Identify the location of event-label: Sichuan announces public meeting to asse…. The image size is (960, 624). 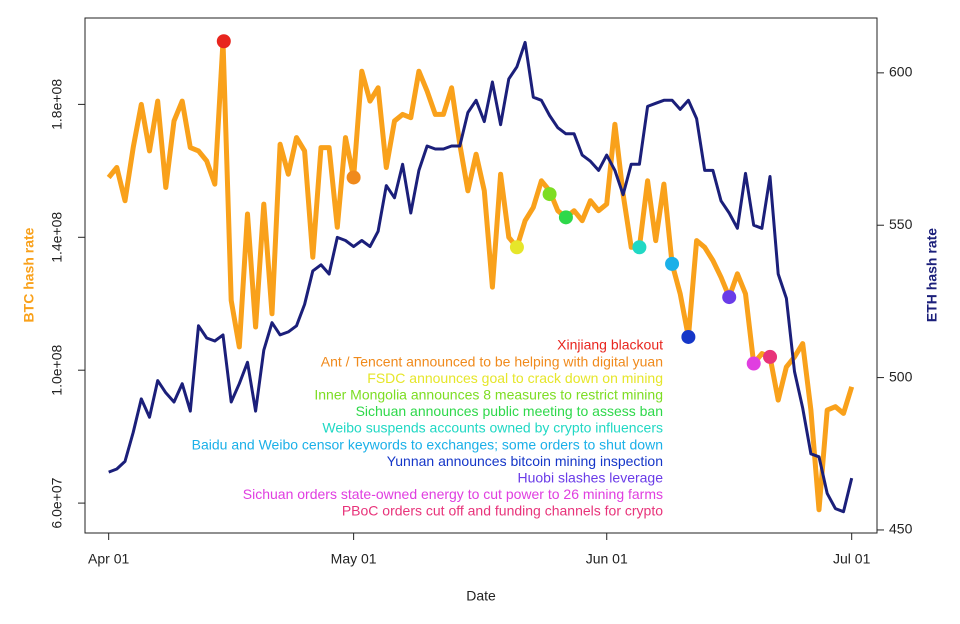
(509, 411).